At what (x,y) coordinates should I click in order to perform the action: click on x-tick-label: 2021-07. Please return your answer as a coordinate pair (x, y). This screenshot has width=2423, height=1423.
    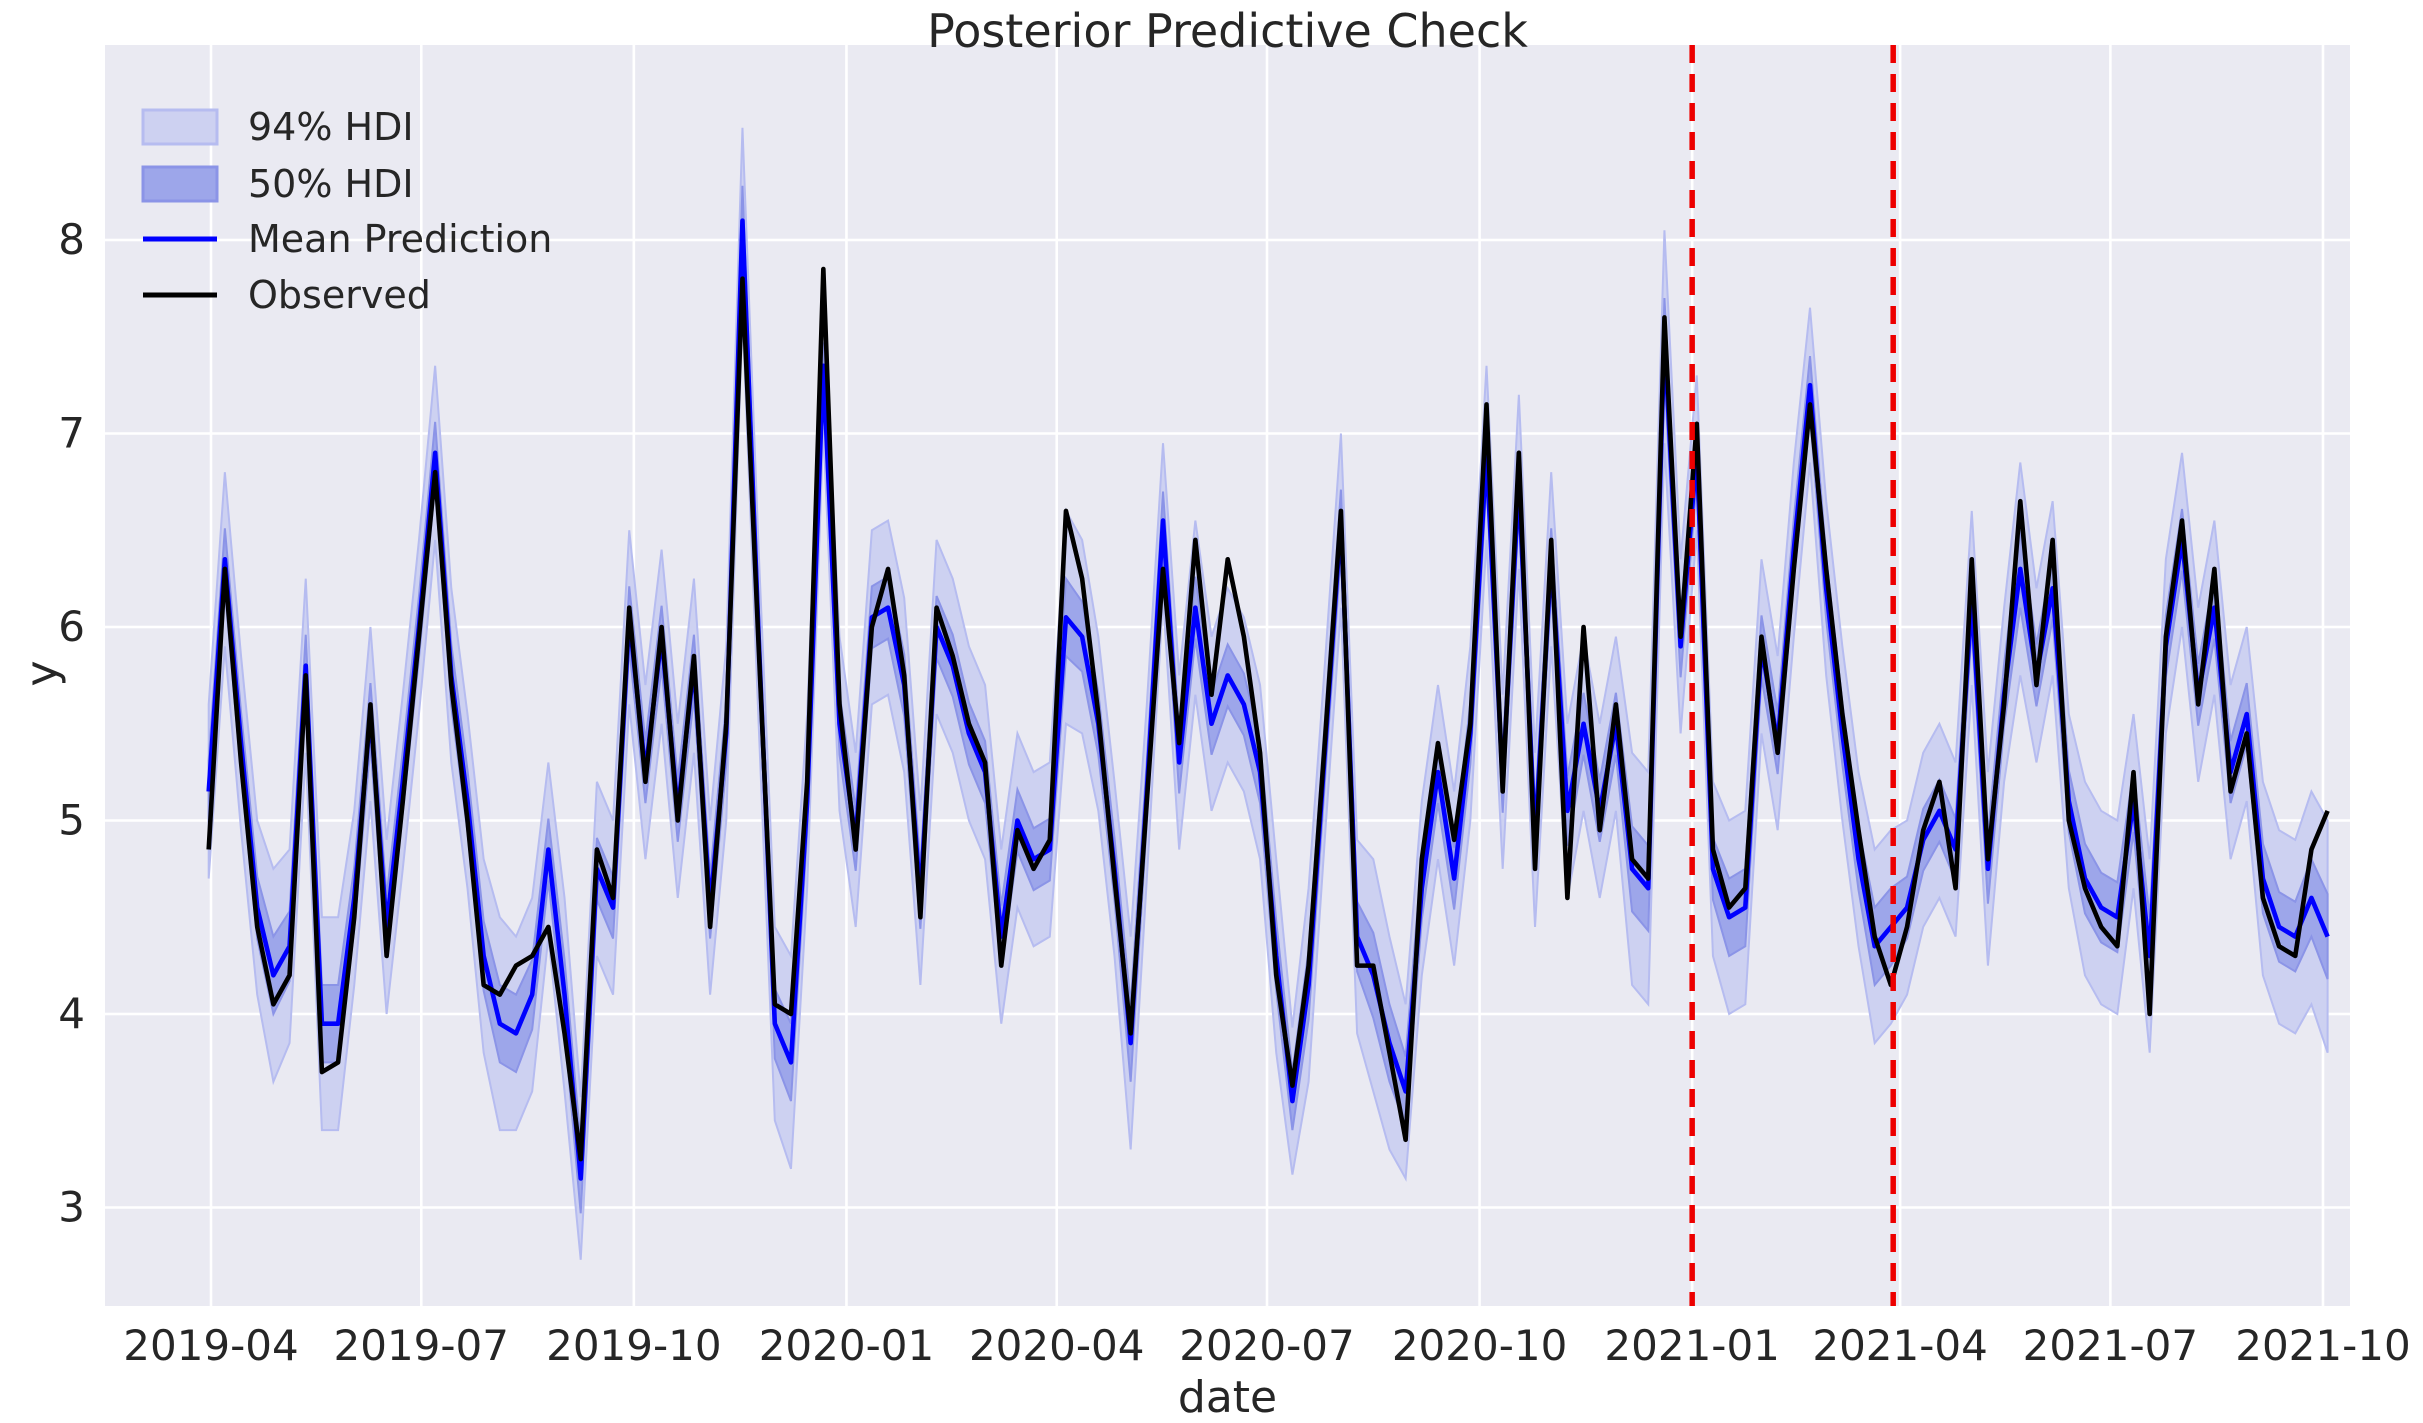
    Looking at the image, I should click on (2111, 1345).